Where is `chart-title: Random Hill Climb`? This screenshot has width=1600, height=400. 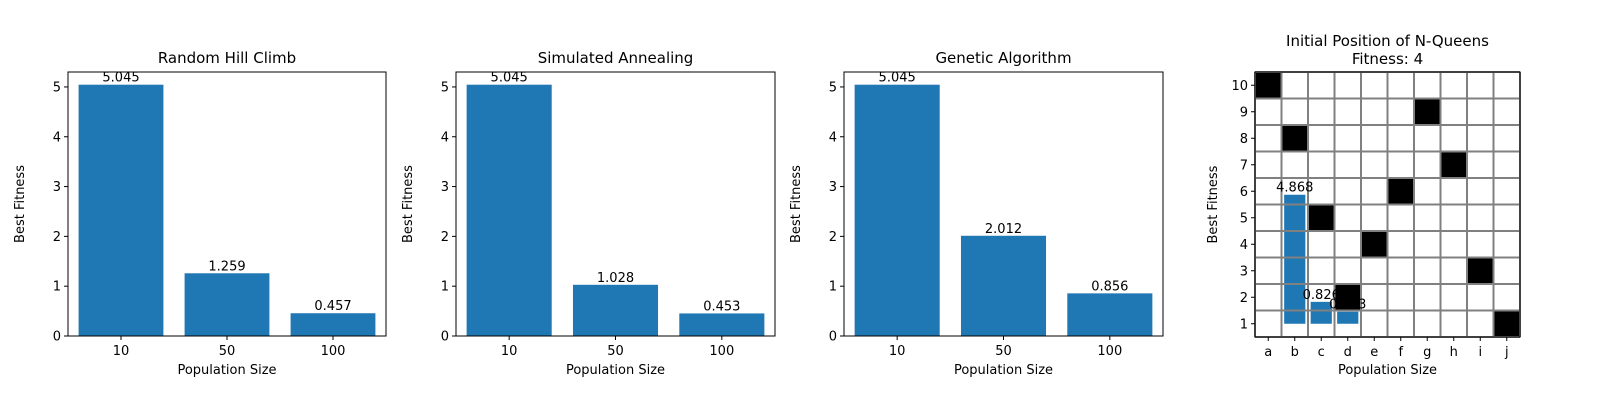
chart-title: Random Hill Climb is located at coordinates (227, 58).